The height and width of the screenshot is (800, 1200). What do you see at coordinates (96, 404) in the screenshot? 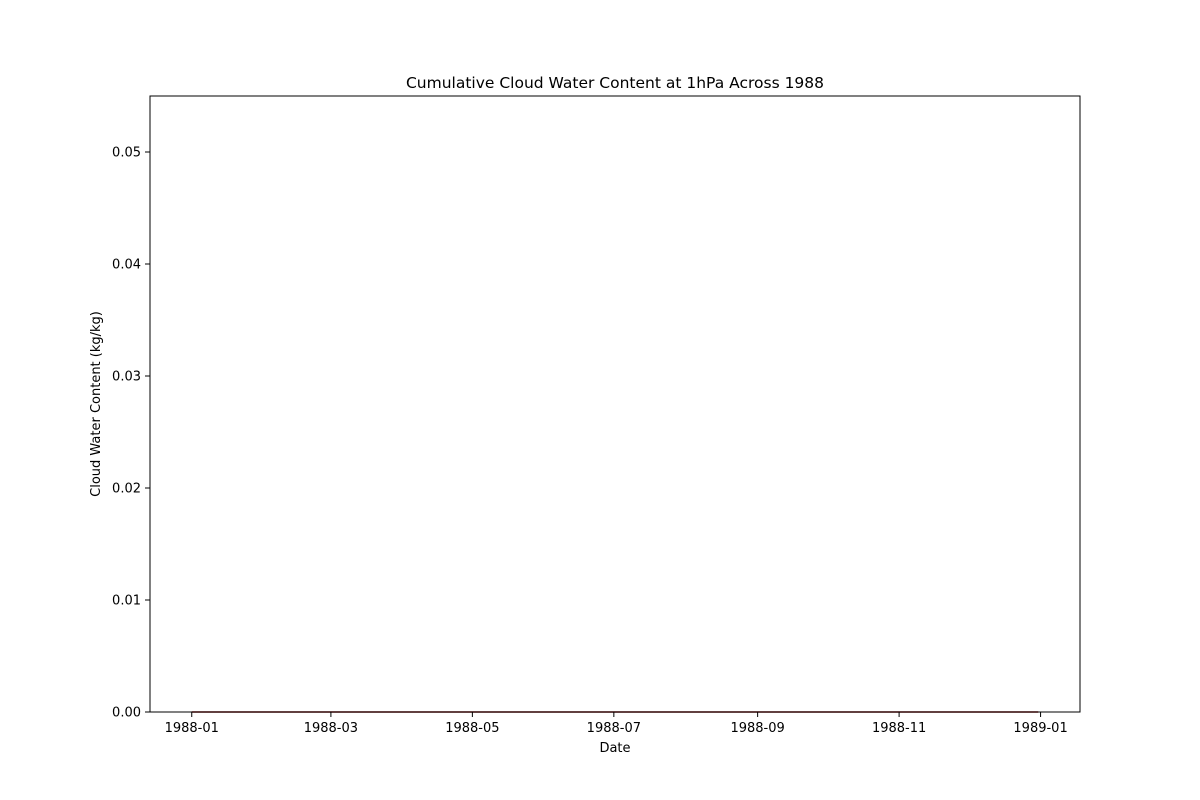
I see `y-axis-label: Cloud Water Content (kg/kg)` at bounding box center [96, 404].